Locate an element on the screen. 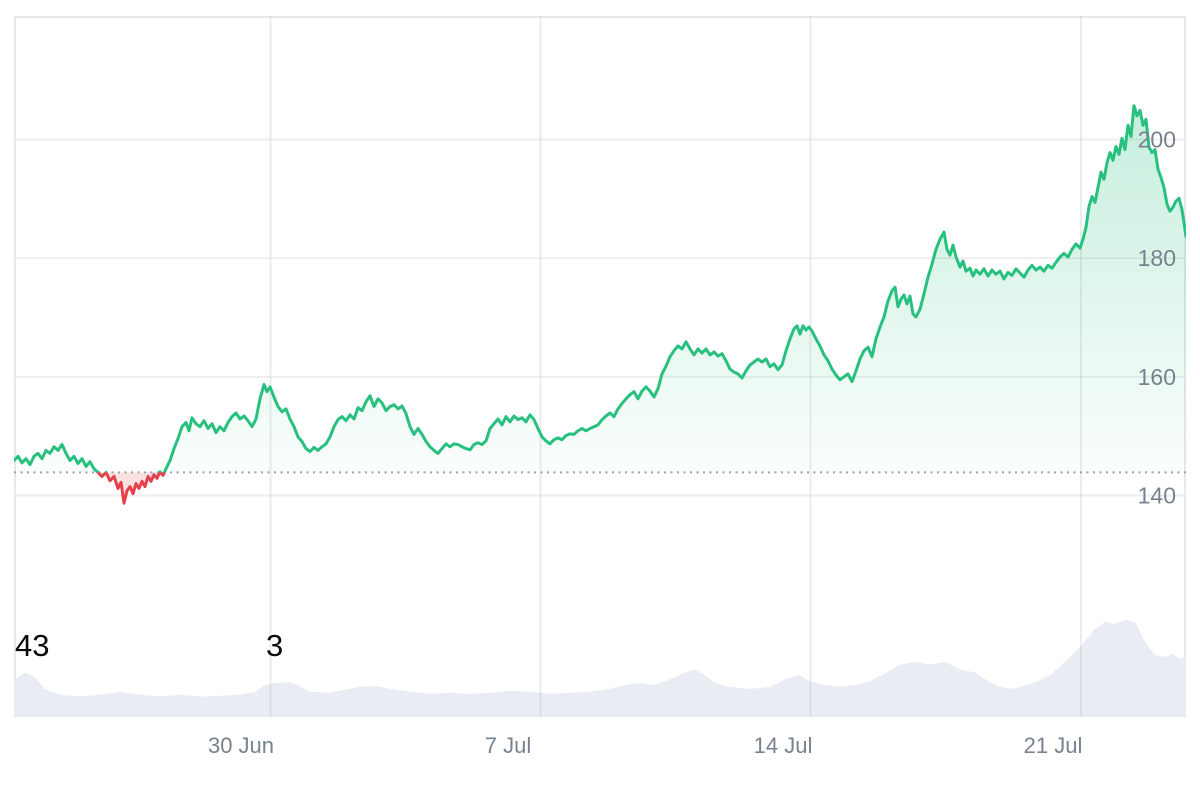 The height and width of the screenshot is (800, 1200). y-axis-tick-label: 200 is located at coordinates (1157, 140).